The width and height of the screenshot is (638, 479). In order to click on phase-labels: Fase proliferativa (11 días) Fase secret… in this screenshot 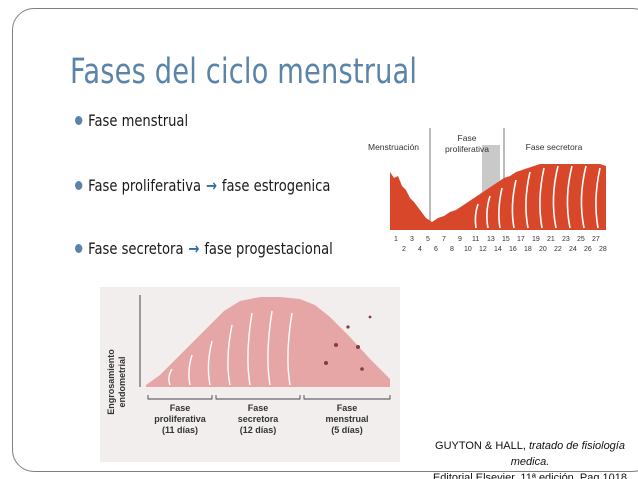, I will do `click(261, 419)`.